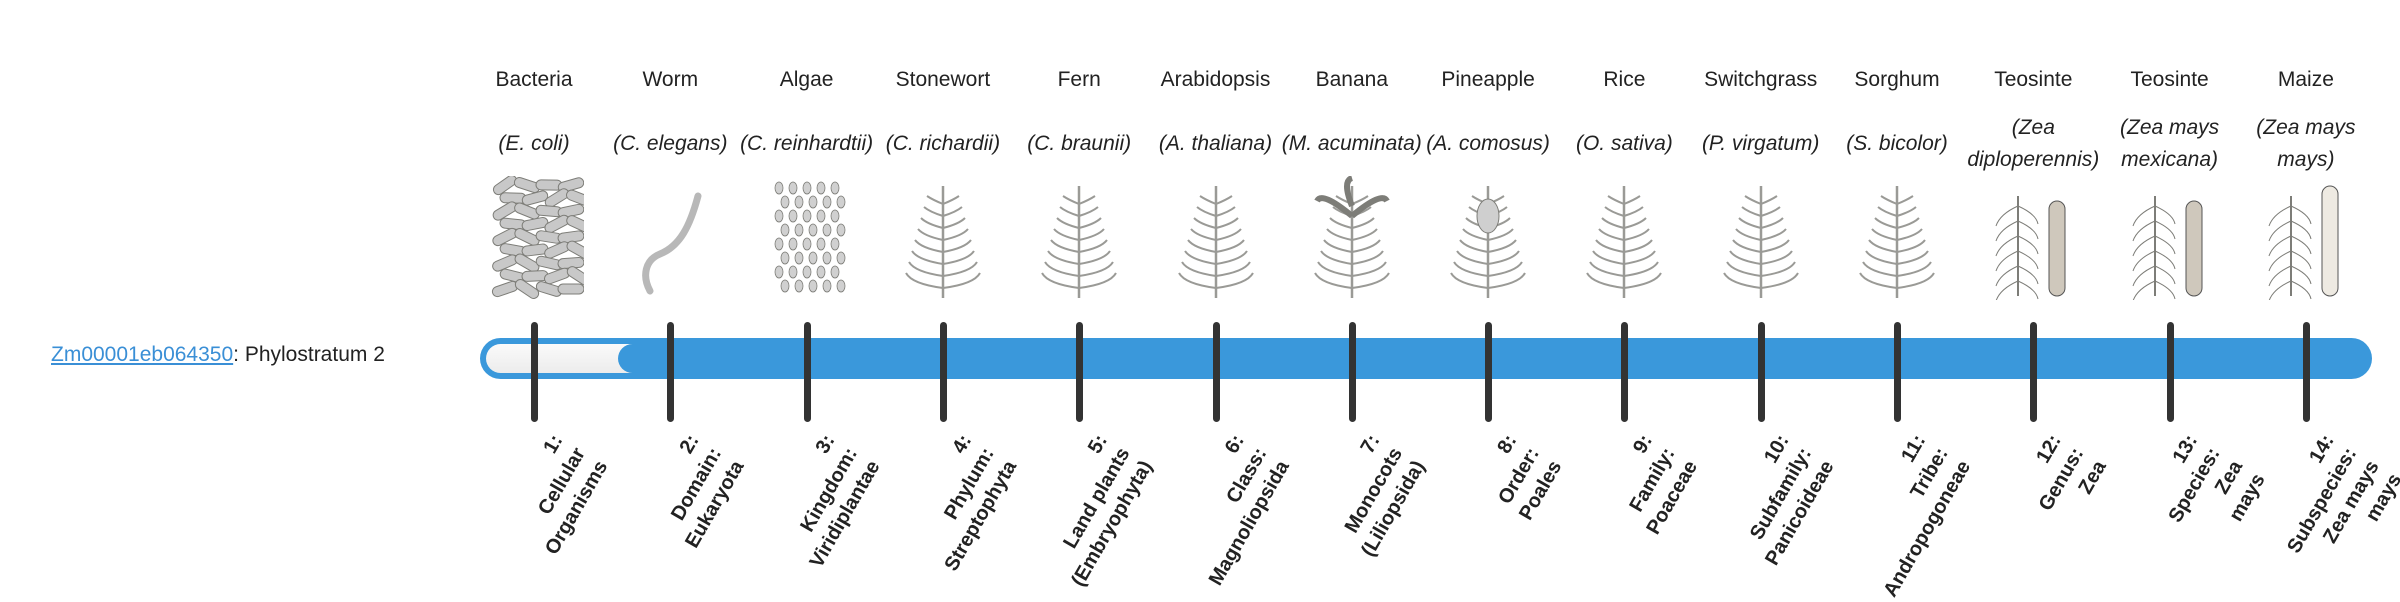 This screenshot has width=2400, height=602. Describe the element at coordinates (943, 79) in the screenshot. I see `organism-common-name: Stonewort` at that location.